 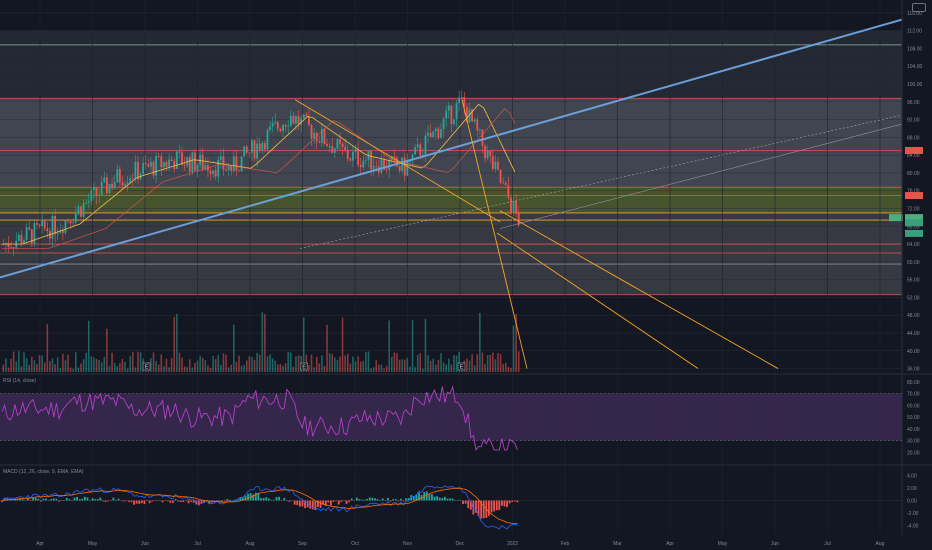 What do you see at coordinates (670, 544) in the screenshot?
I see `time-label-12: Apr` at bounding box center [670, 544].